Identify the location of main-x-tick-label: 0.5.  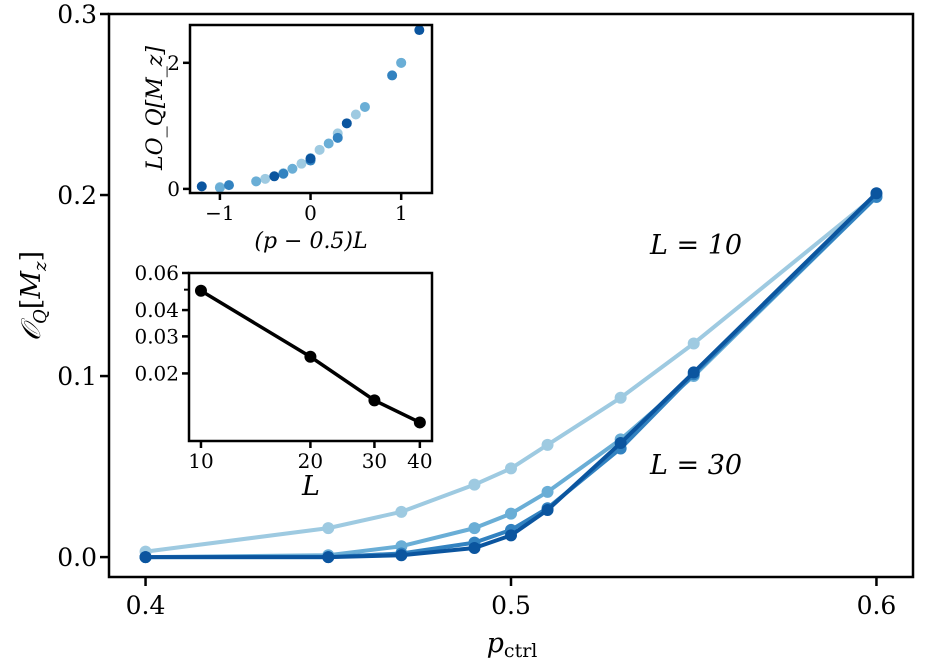
(511, 605).